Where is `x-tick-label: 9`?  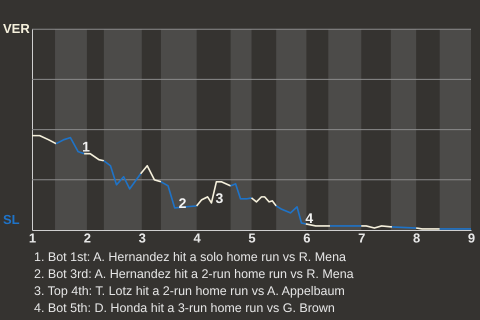 x-tick-label: 9 is located at coordinates (472, 238).